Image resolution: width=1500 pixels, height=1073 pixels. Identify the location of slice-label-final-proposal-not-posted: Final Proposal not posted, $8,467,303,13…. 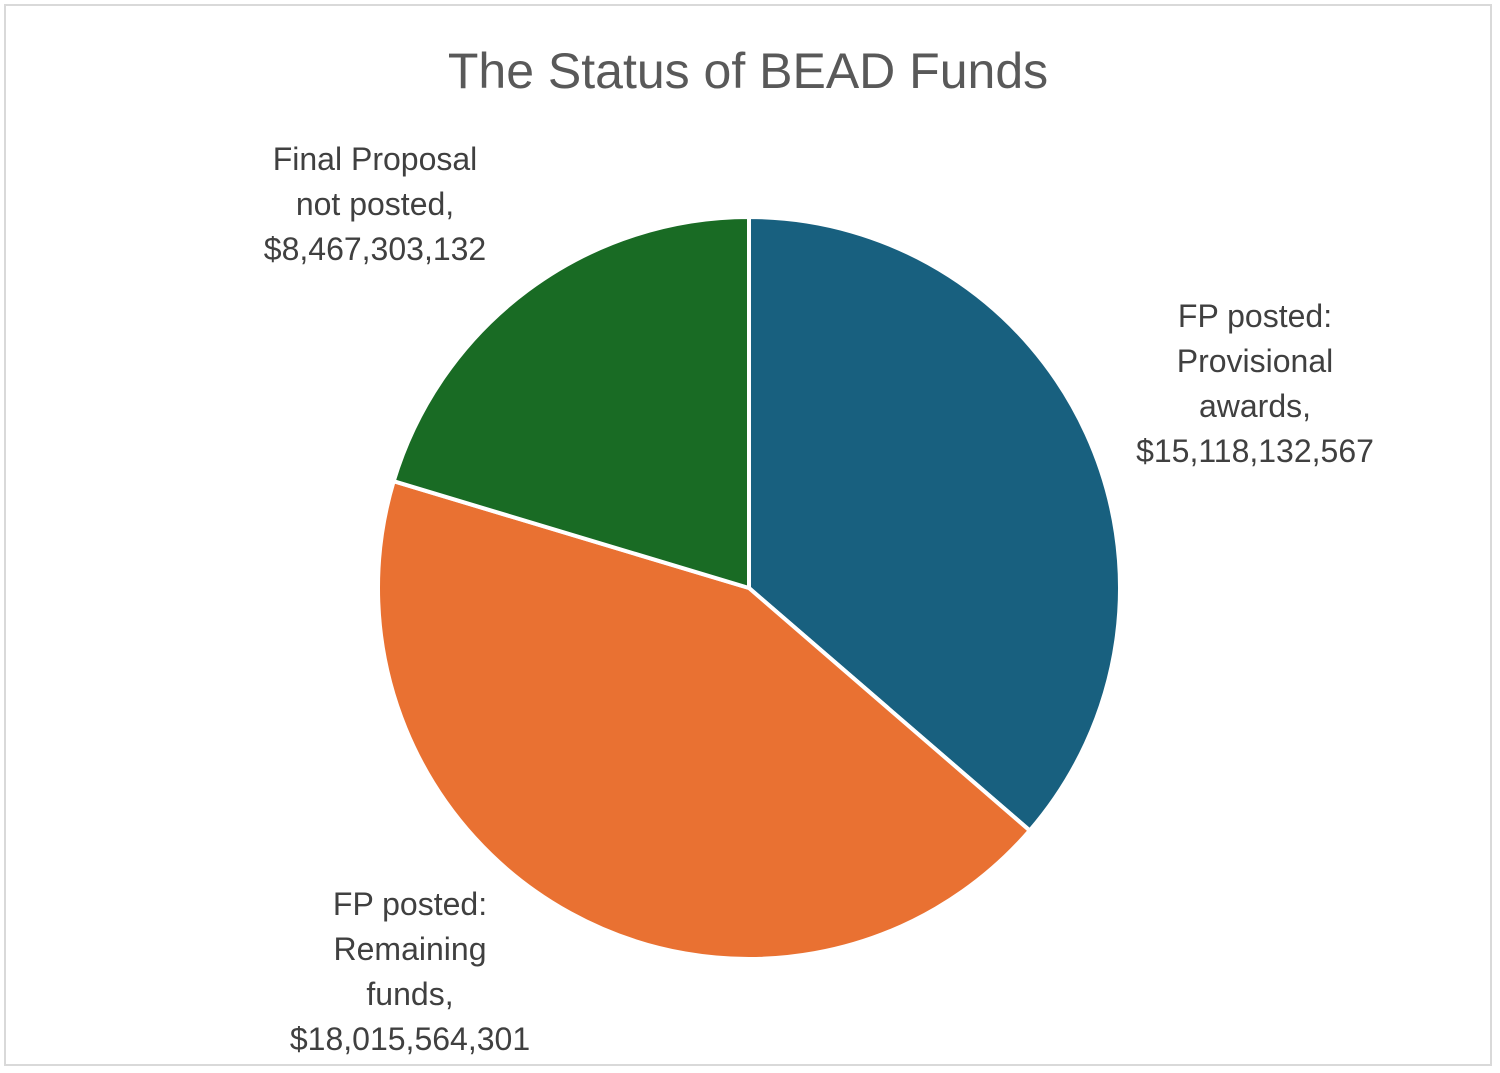
(375, 204).